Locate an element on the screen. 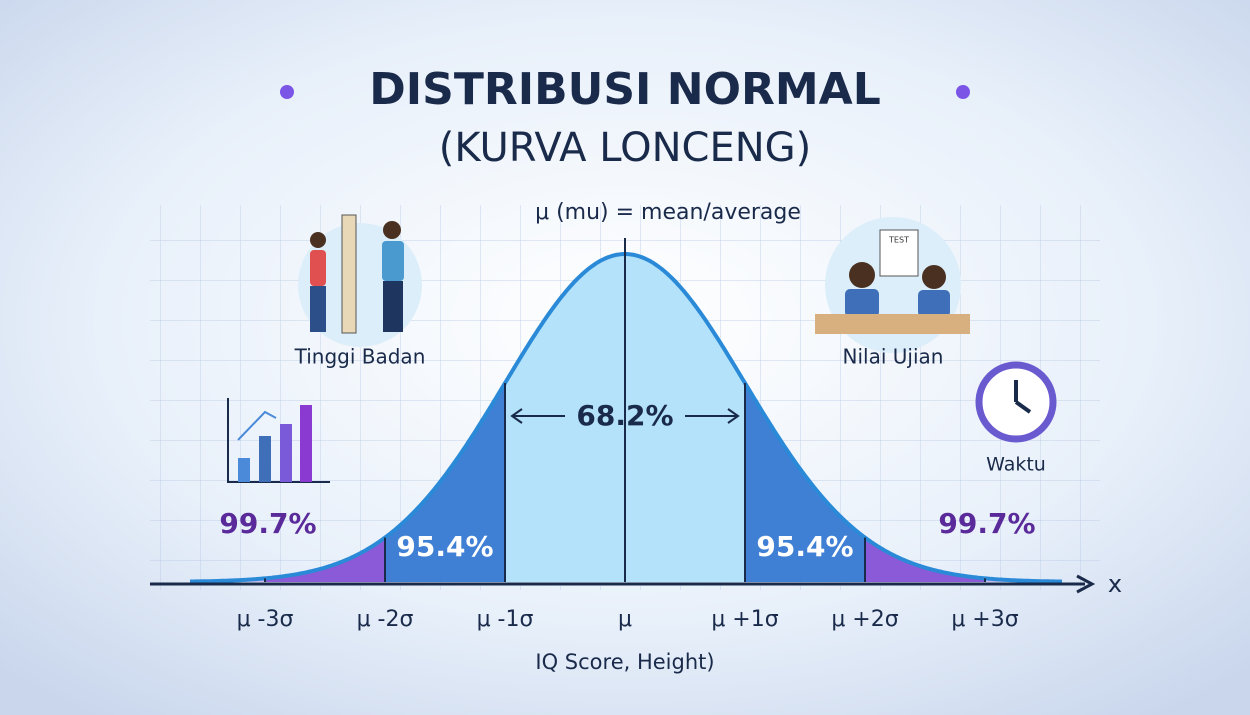 This screenshot has width=1250, height=715. center-arrows is located at coordinates (625, 416).